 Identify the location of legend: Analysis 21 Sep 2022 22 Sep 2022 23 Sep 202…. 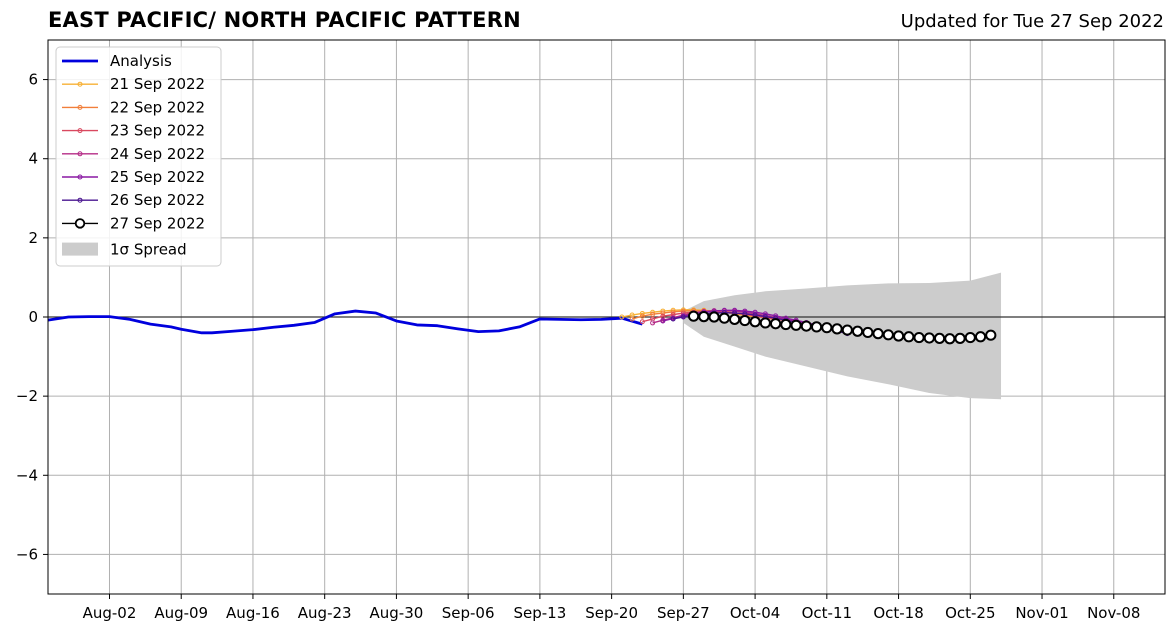
(138, 156).